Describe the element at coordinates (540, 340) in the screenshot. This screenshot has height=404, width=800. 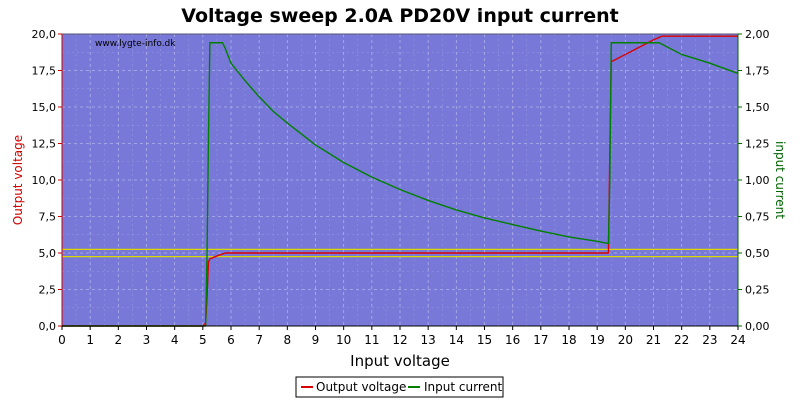
I see `x-tick-label: 17` at that location.